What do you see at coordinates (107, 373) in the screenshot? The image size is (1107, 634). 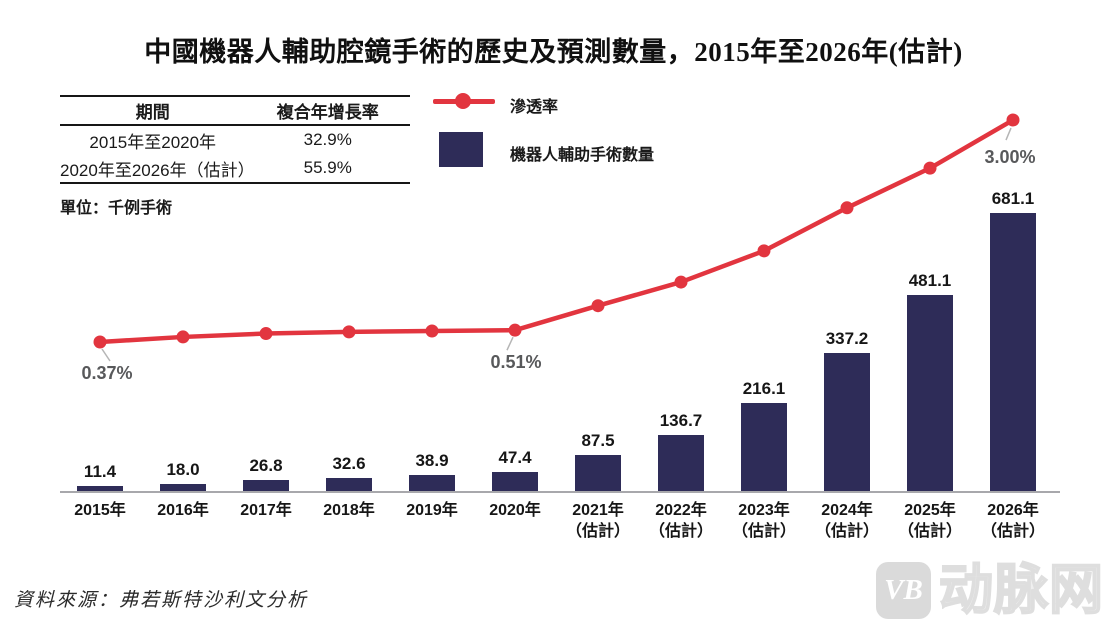 I see `penetration-rate-label: 0.37%` at bounding box center [107, 373].